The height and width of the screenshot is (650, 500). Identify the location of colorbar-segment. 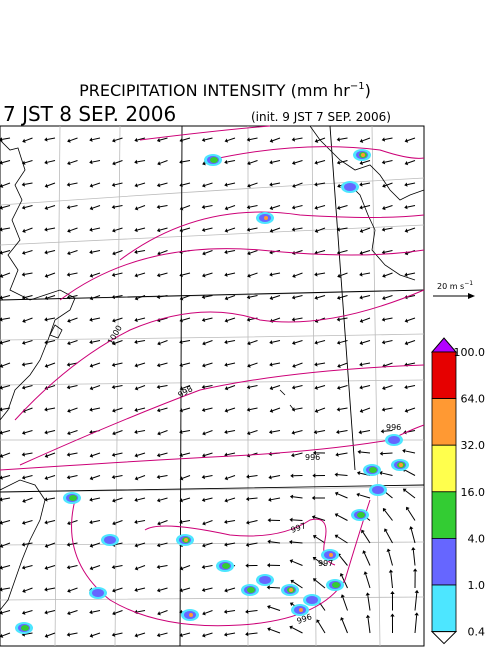
(444, 468).